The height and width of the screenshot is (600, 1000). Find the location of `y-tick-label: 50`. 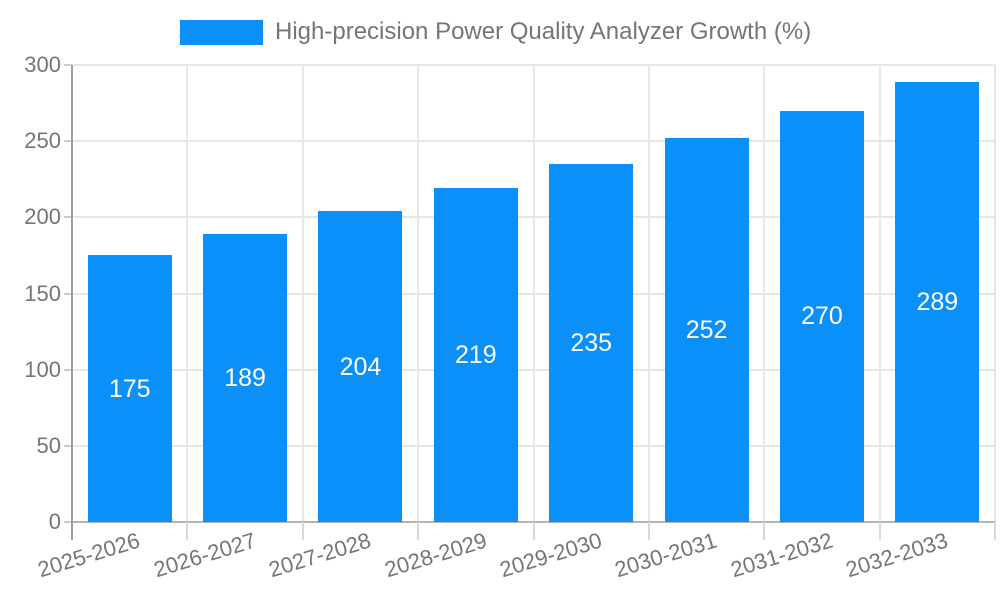

y-tick-label: 50 is located at coordinates (48, 445).